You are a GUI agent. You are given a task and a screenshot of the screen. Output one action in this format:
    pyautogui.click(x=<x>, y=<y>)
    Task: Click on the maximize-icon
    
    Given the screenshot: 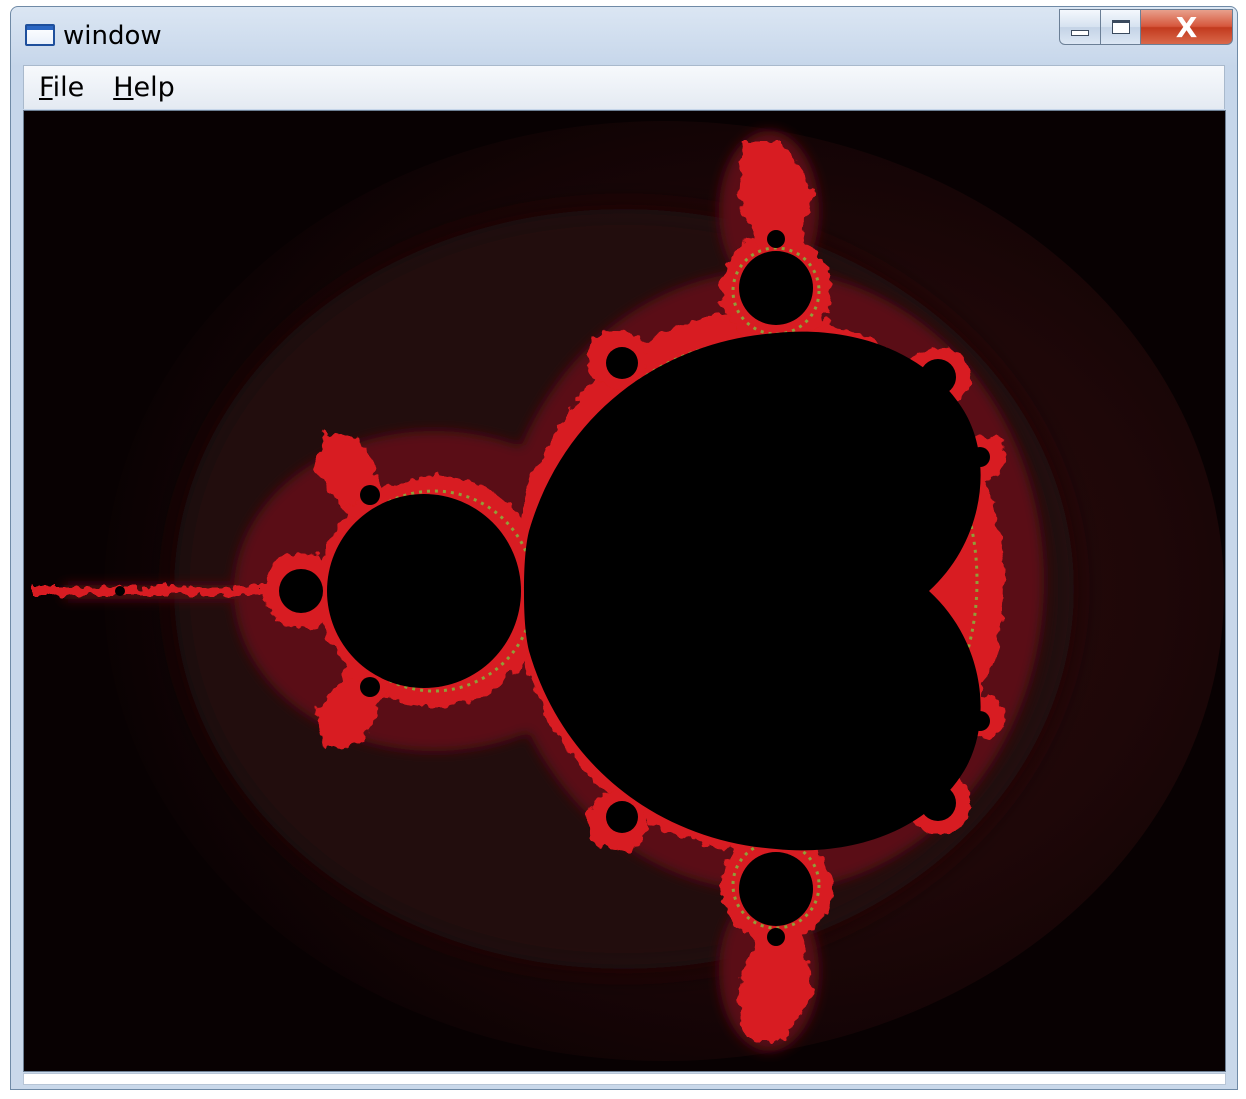 What is the action you would take?
    pyautogui.click(x=1120, y=27)
    